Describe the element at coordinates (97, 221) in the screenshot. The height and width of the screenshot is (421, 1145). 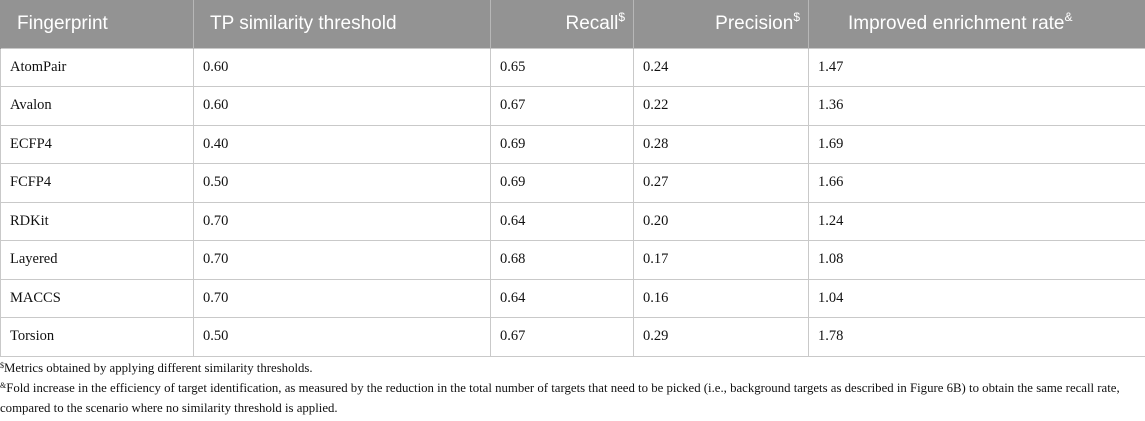
I see `cell-fingerprint: RDKit` at that location.